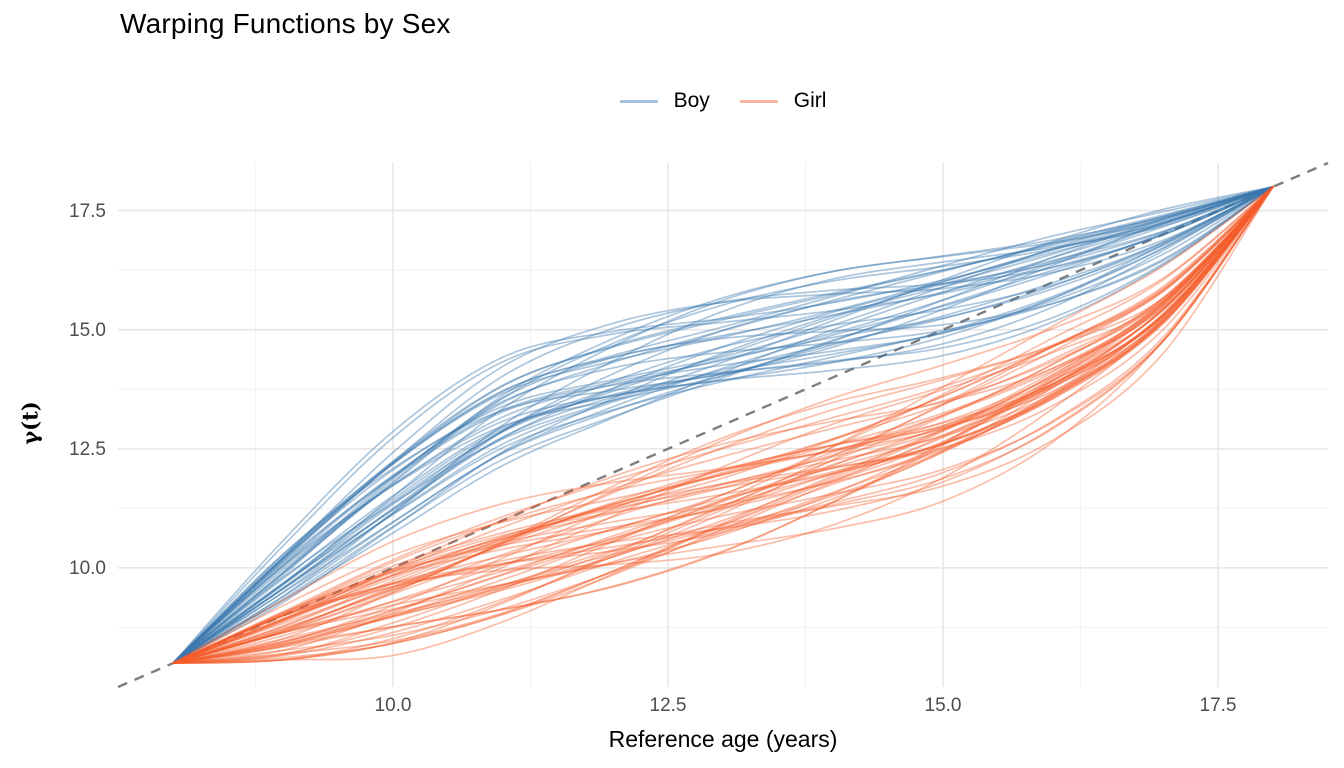 The height and width of the screenshot is (768, 1344). I want to click on legend-item-girl: Girl, so click(783, 101).